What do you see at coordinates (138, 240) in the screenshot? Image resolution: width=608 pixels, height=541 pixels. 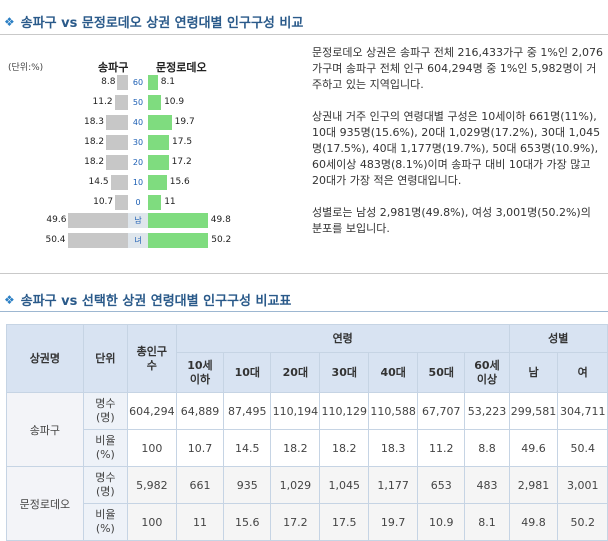 I see `category-label: 녀` at bounding box center [138, 240].